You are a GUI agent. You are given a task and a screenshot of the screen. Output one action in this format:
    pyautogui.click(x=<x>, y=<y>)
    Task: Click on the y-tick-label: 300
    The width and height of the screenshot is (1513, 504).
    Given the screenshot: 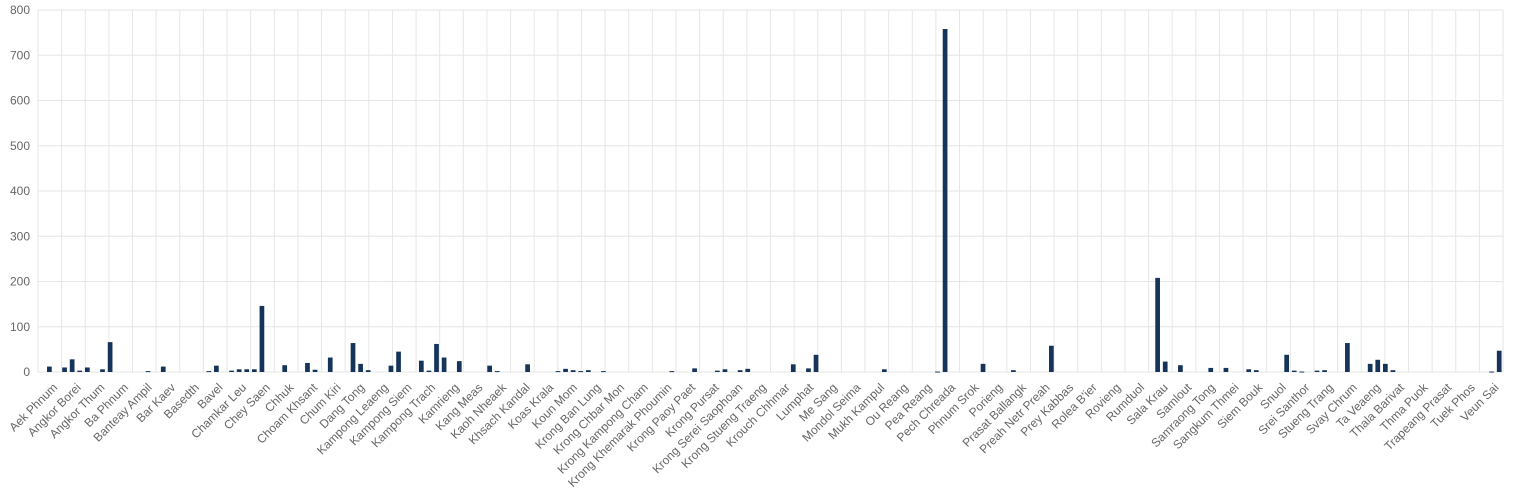 What is the action you would take?
    pyautogui.click(x=20, y=236)
    